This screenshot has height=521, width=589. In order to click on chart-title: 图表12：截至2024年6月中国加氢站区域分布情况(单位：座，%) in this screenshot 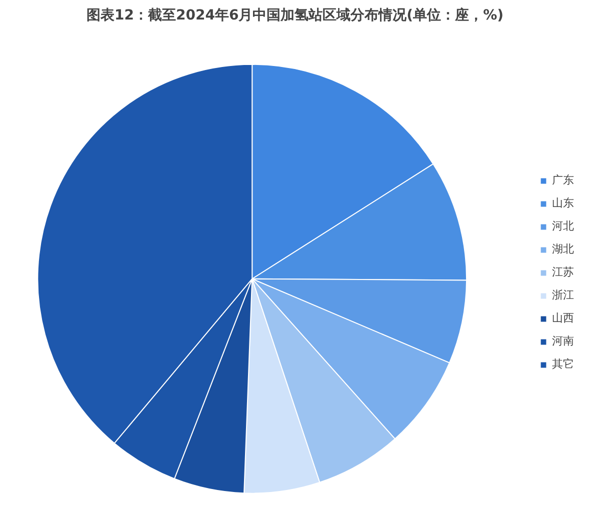, I will do `click(295, 15)`.